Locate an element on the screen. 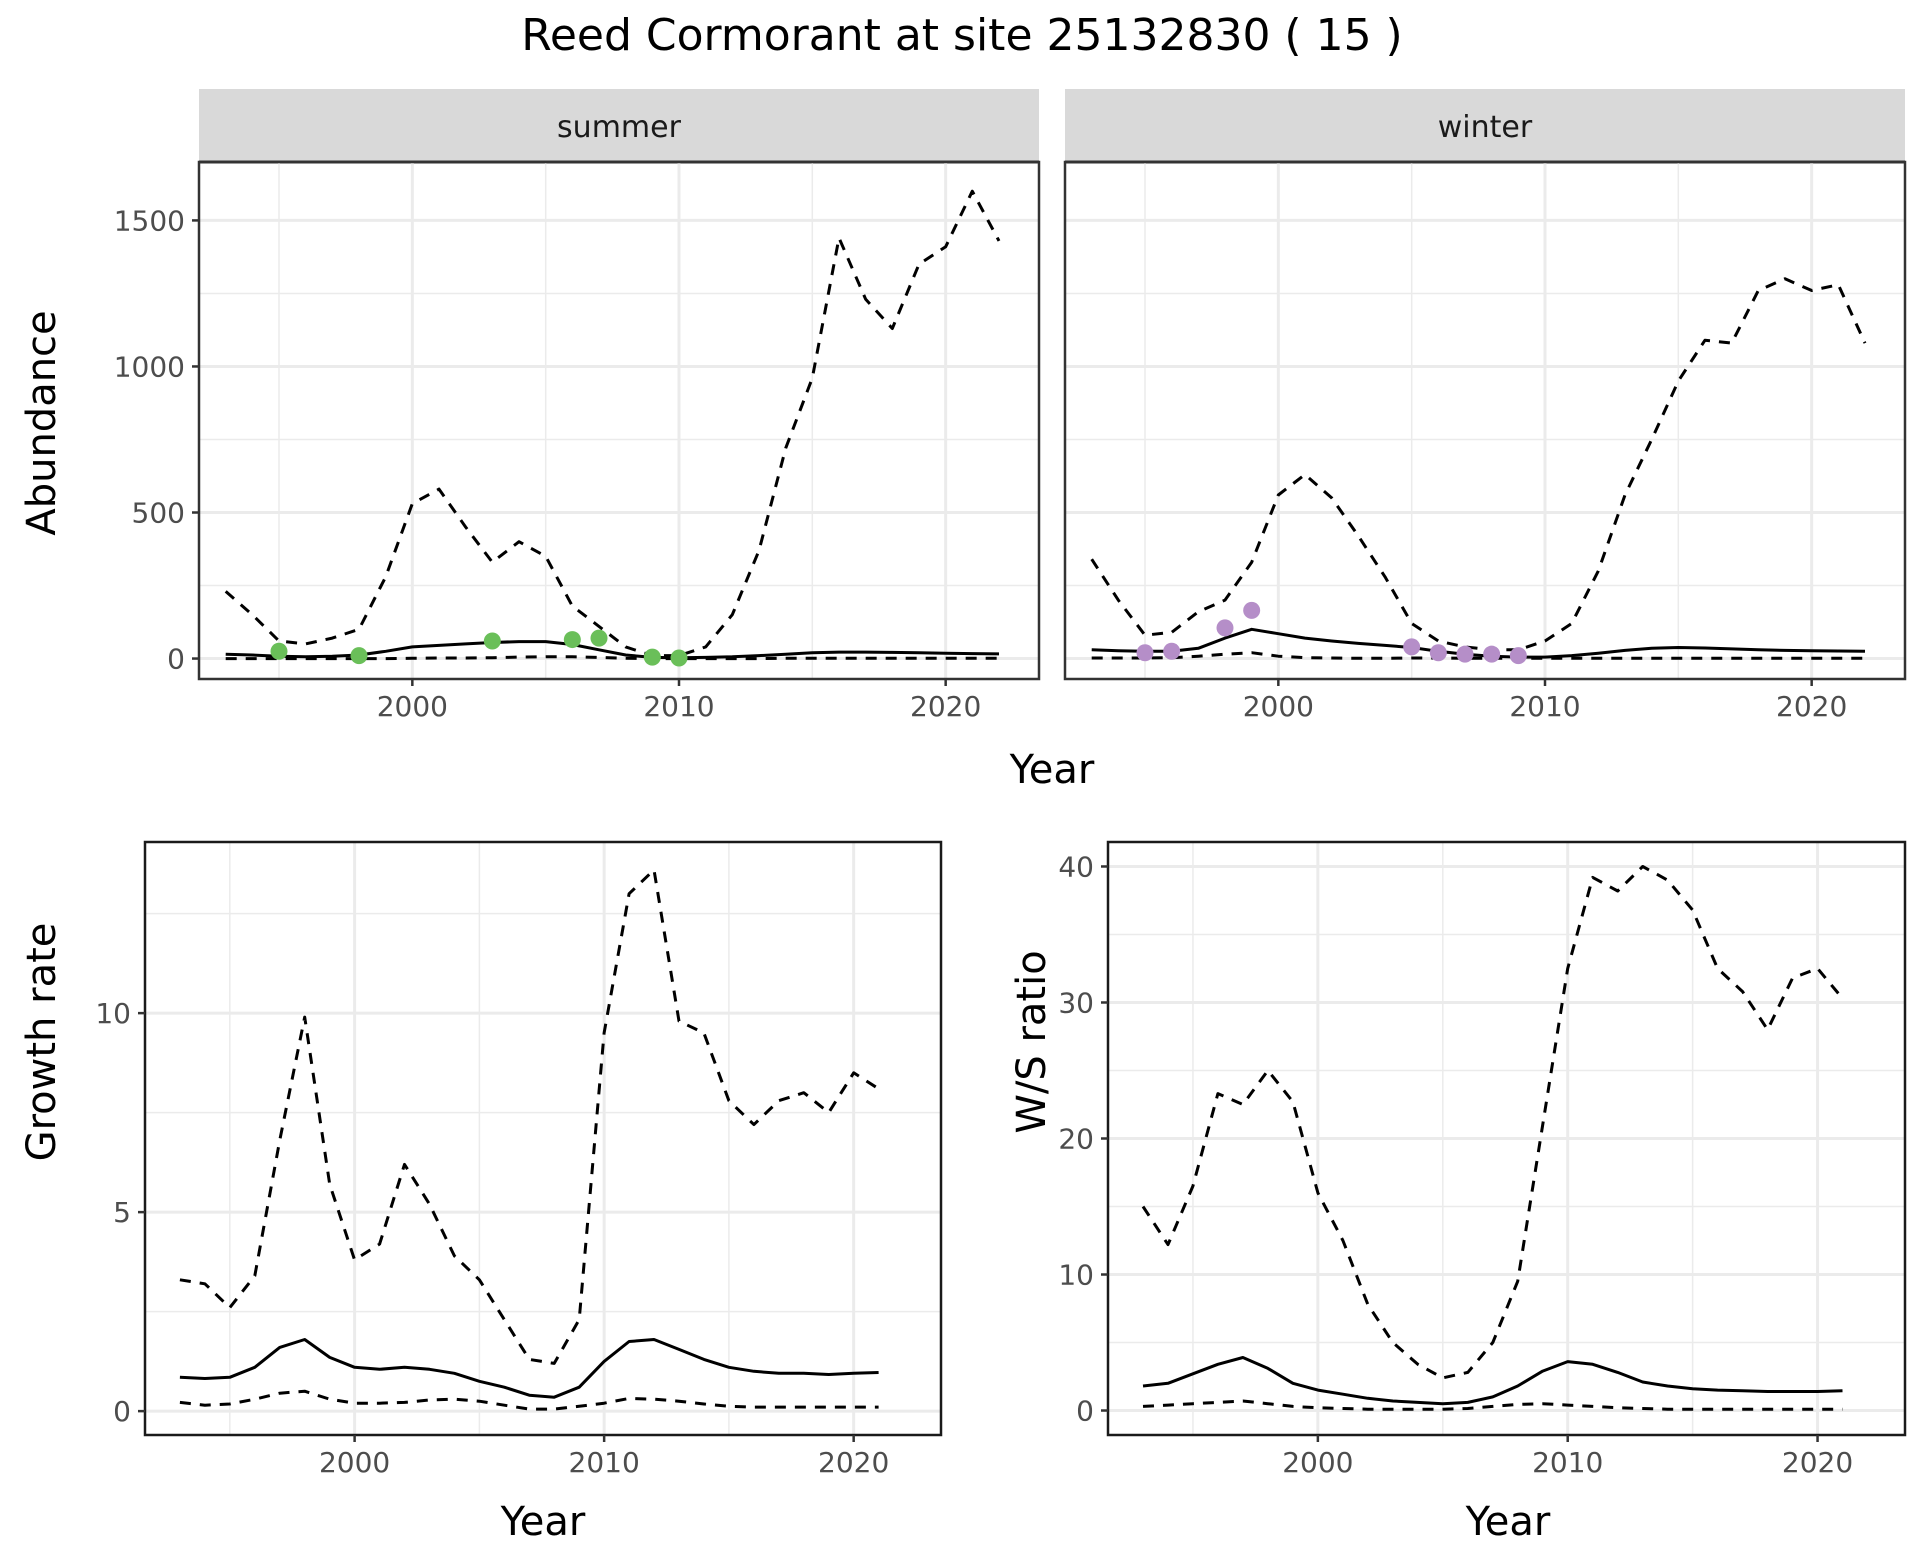 The width and height of the screenshot is (1920, 1560). y-tick-label: 500 is located at coordinates (158, 513).